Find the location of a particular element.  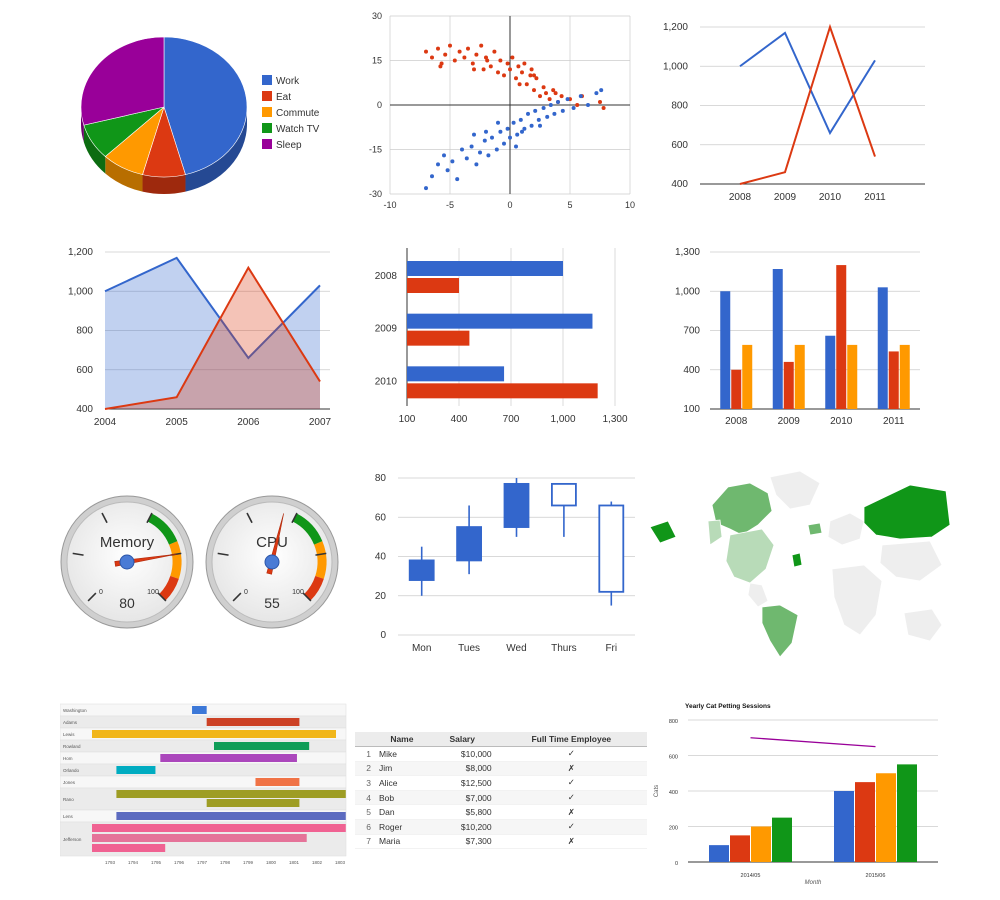

row-index: 3 is located at coordinates (365, 783).